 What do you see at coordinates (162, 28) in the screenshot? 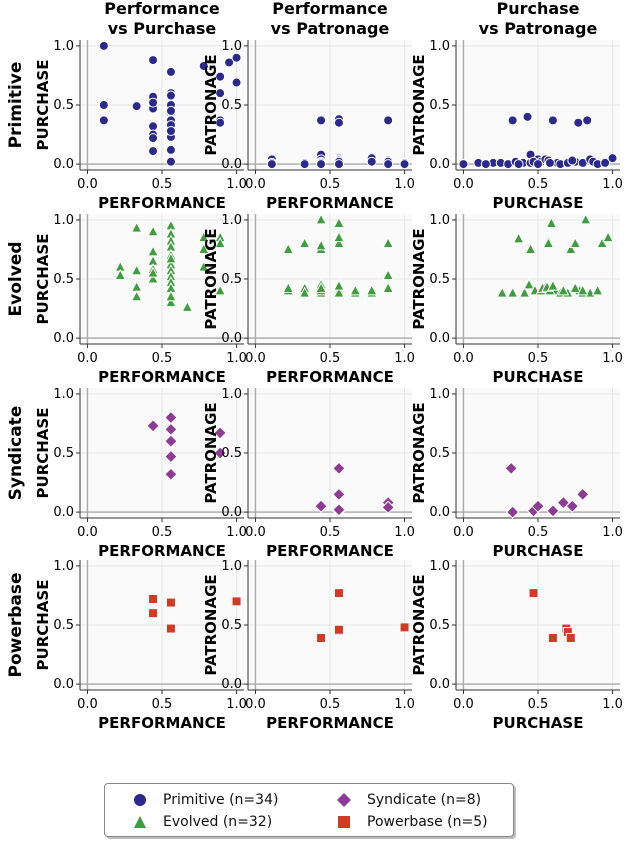
I see `column-title-1-line-2: vs Purchase` at bounding box center [162, 28].